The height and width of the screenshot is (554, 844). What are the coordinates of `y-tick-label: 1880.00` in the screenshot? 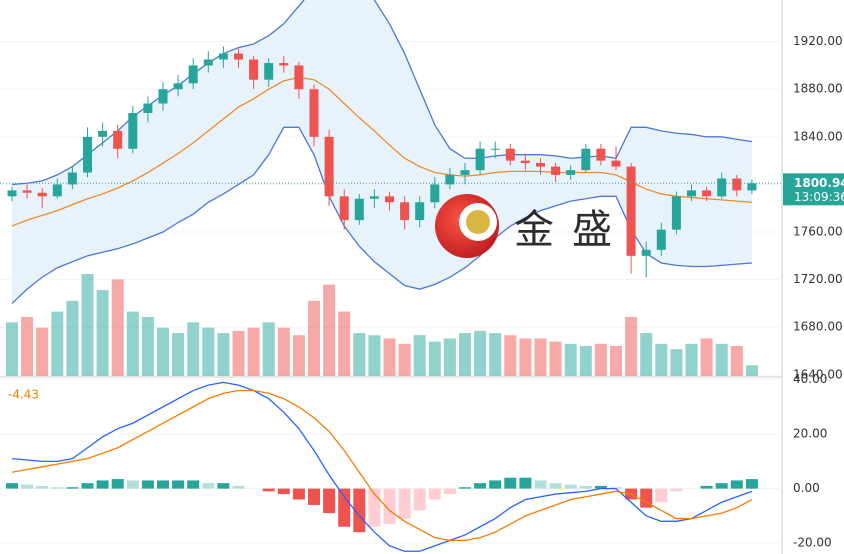 It's located at (818, 89).